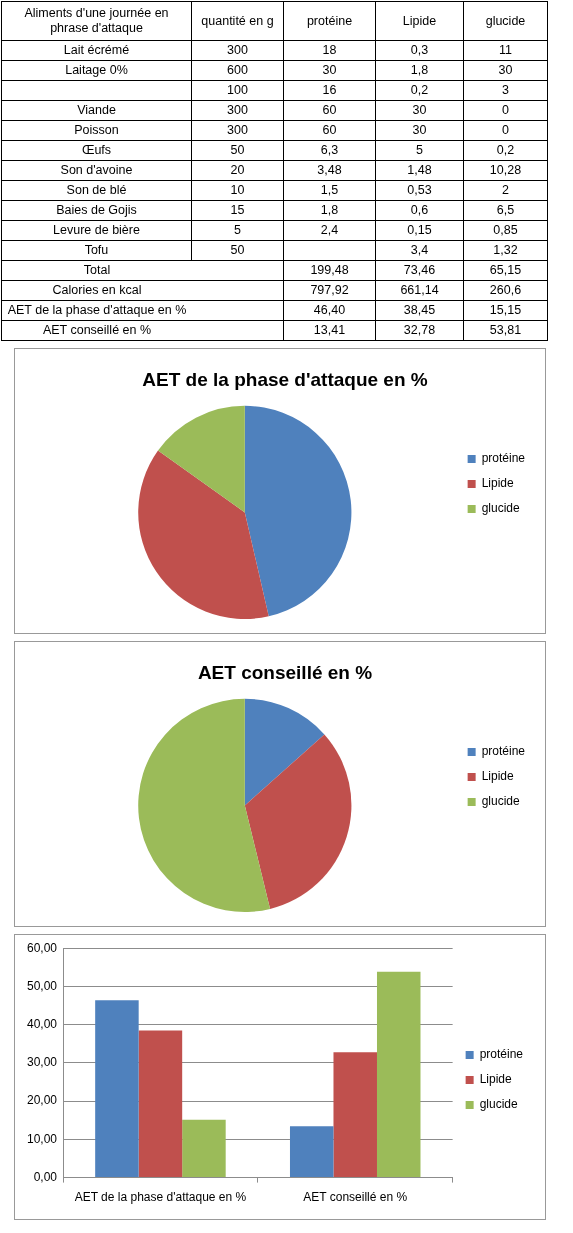  I want to click on data-label: 2,4, so click(329, 230).